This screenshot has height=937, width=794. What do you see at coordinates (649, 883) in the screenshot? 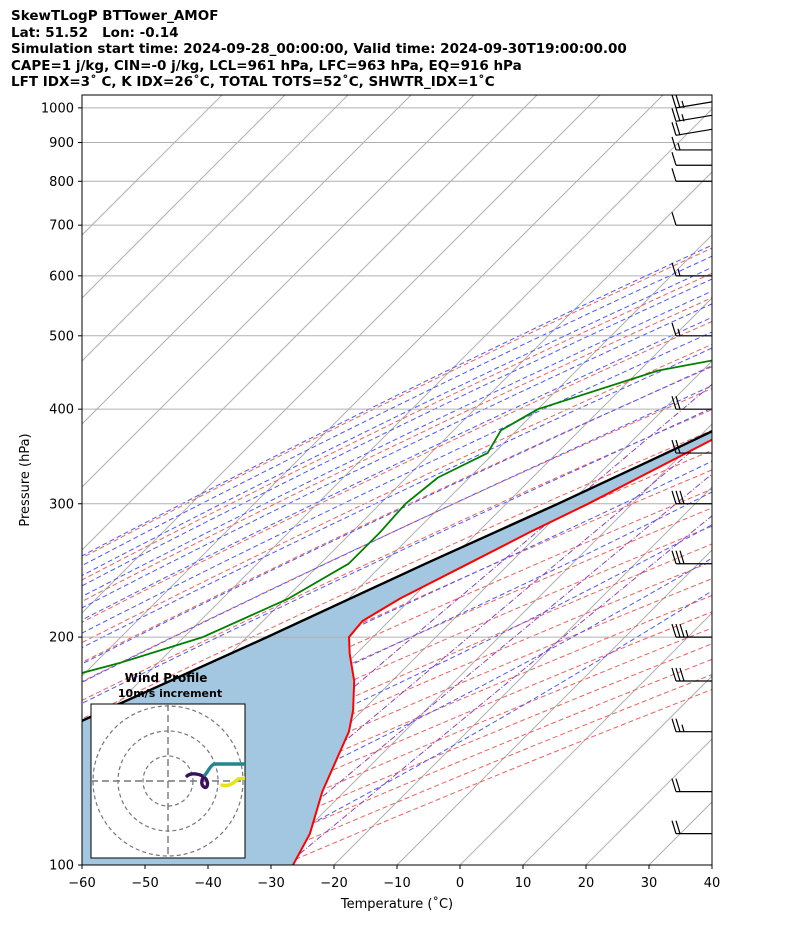
I see `x-tick-label: 30` at bounding box center [649, 883].